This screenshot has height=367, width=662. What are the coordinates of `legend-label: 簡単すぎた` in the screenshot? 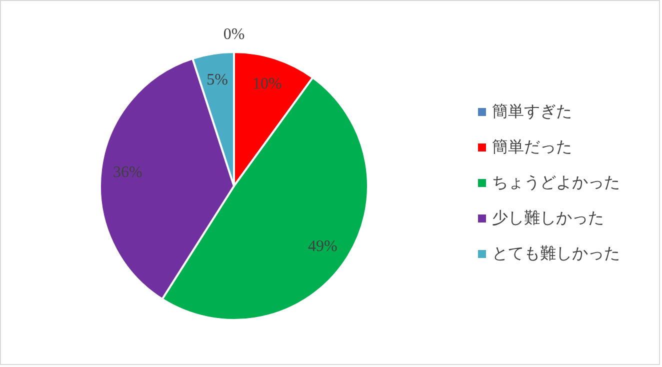 It's located at (532, 112).